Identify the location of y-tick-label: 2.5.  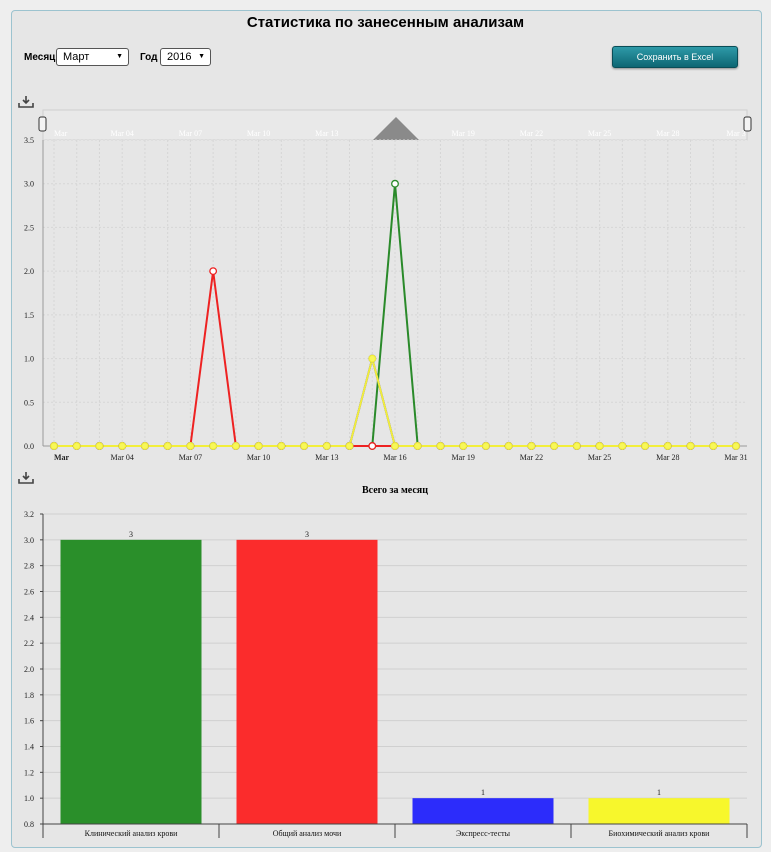
(29, 227).